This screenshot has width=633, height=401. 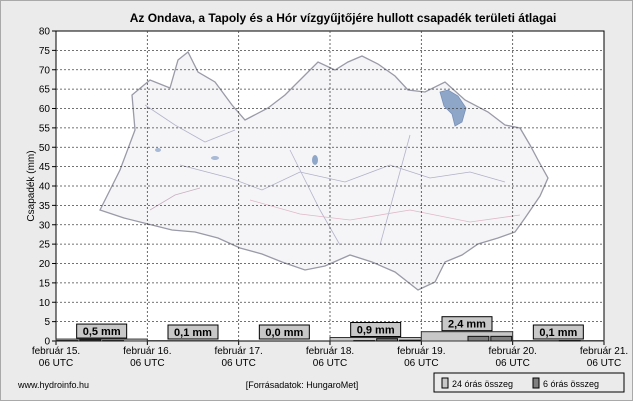 I want to click on legend: 24 órás összeg 6 órás összeg, so click(x=529, y=382).